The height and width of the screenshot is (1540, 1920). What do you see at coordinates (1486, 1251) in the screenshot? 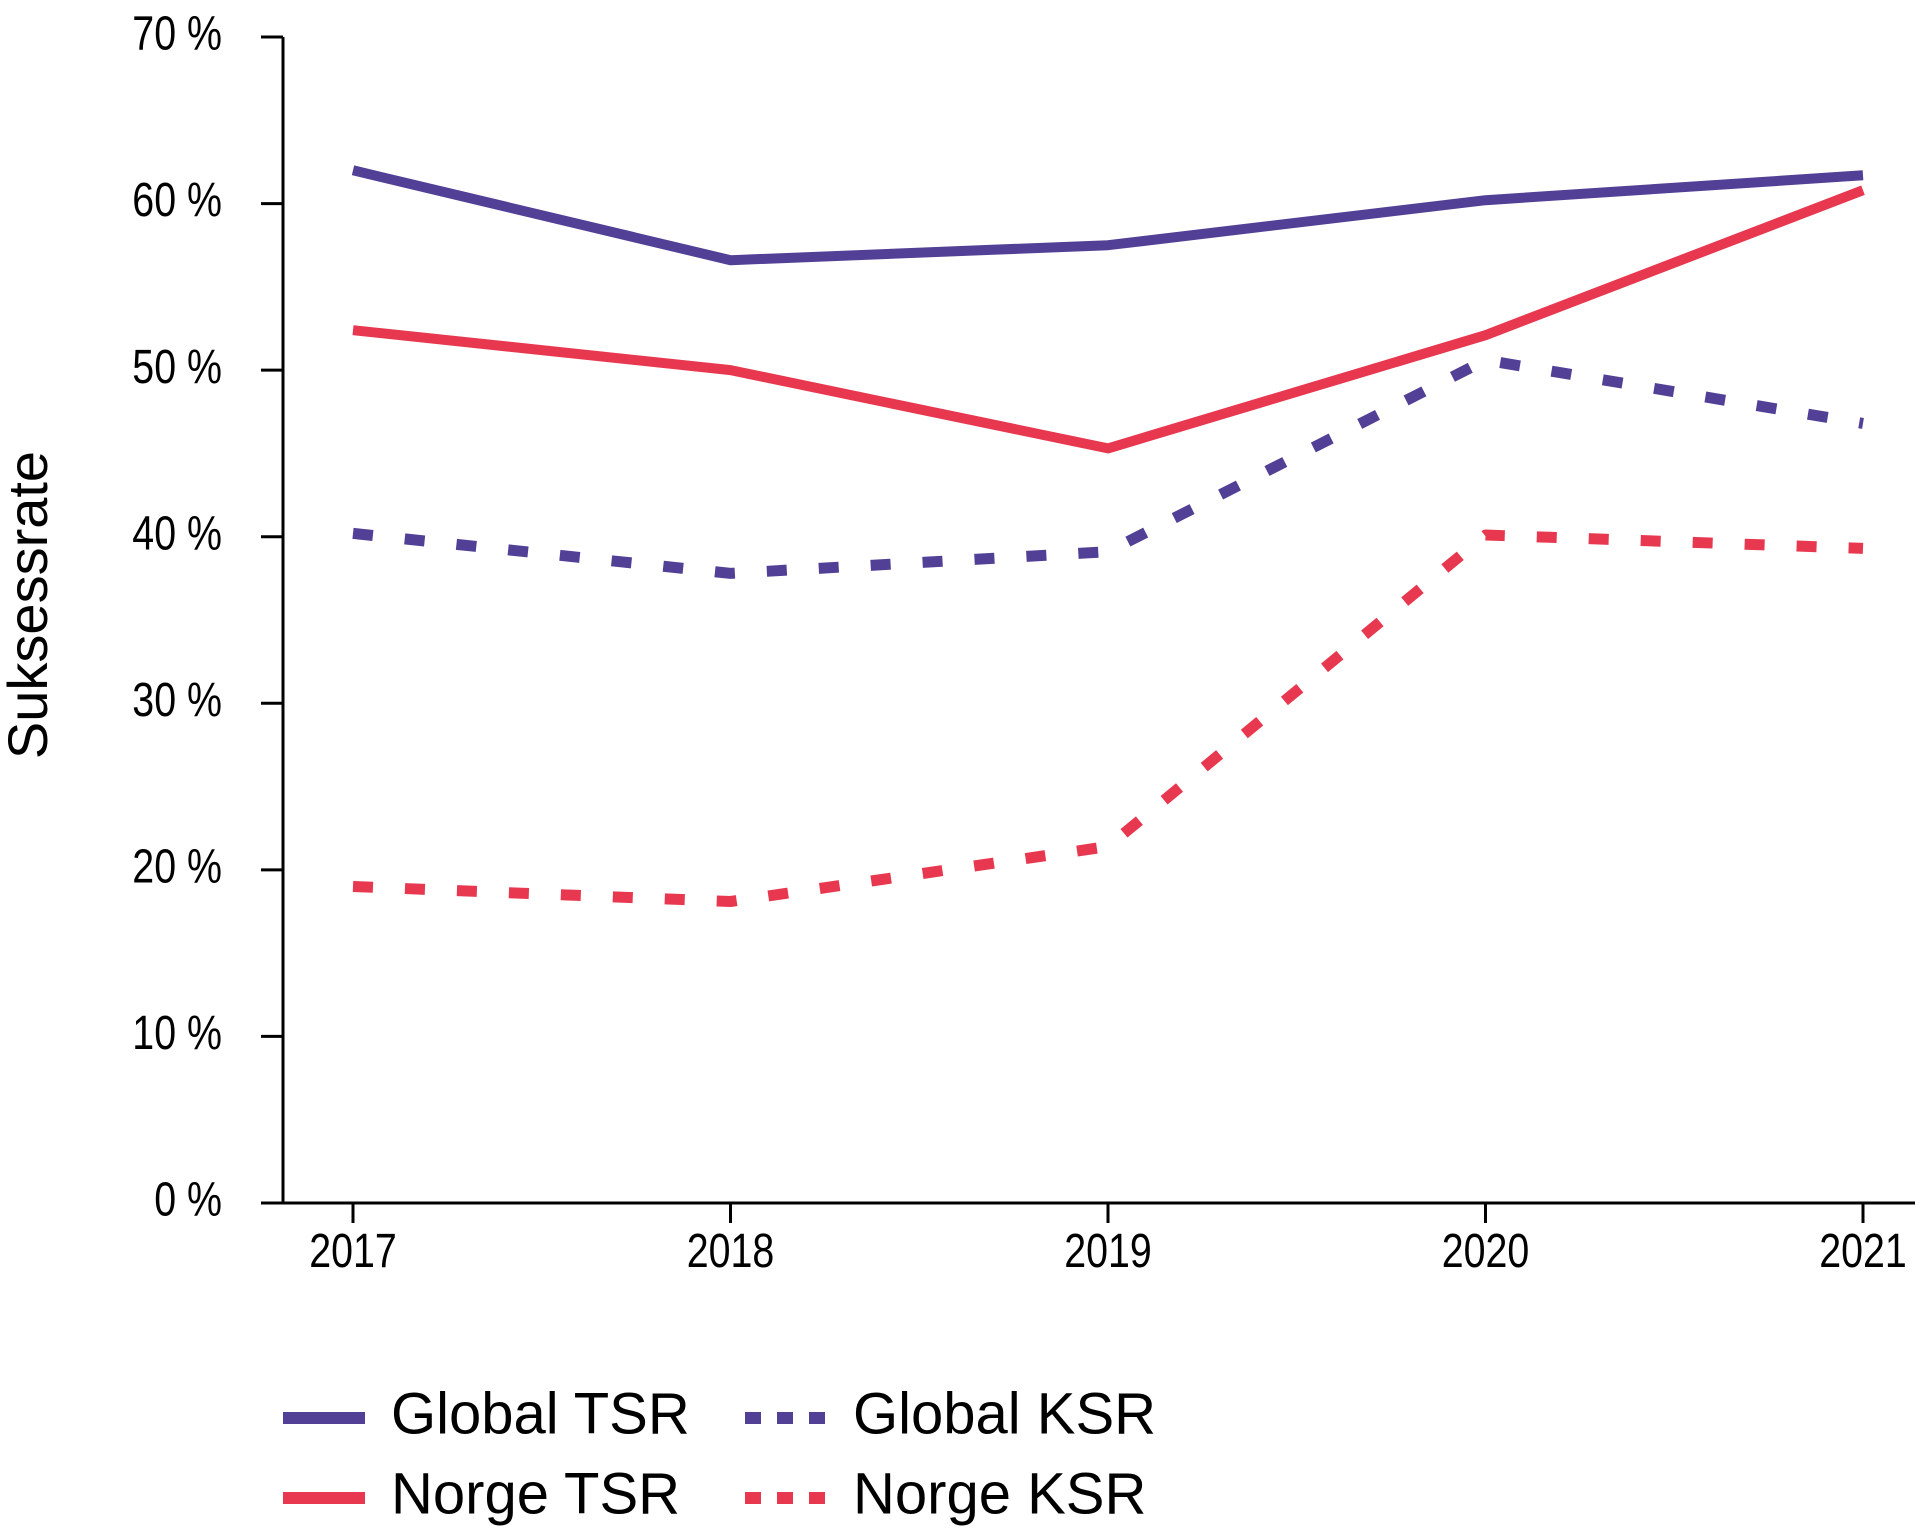
I see `x-tick-label: 2020` at bounding box center [1486, 1251].